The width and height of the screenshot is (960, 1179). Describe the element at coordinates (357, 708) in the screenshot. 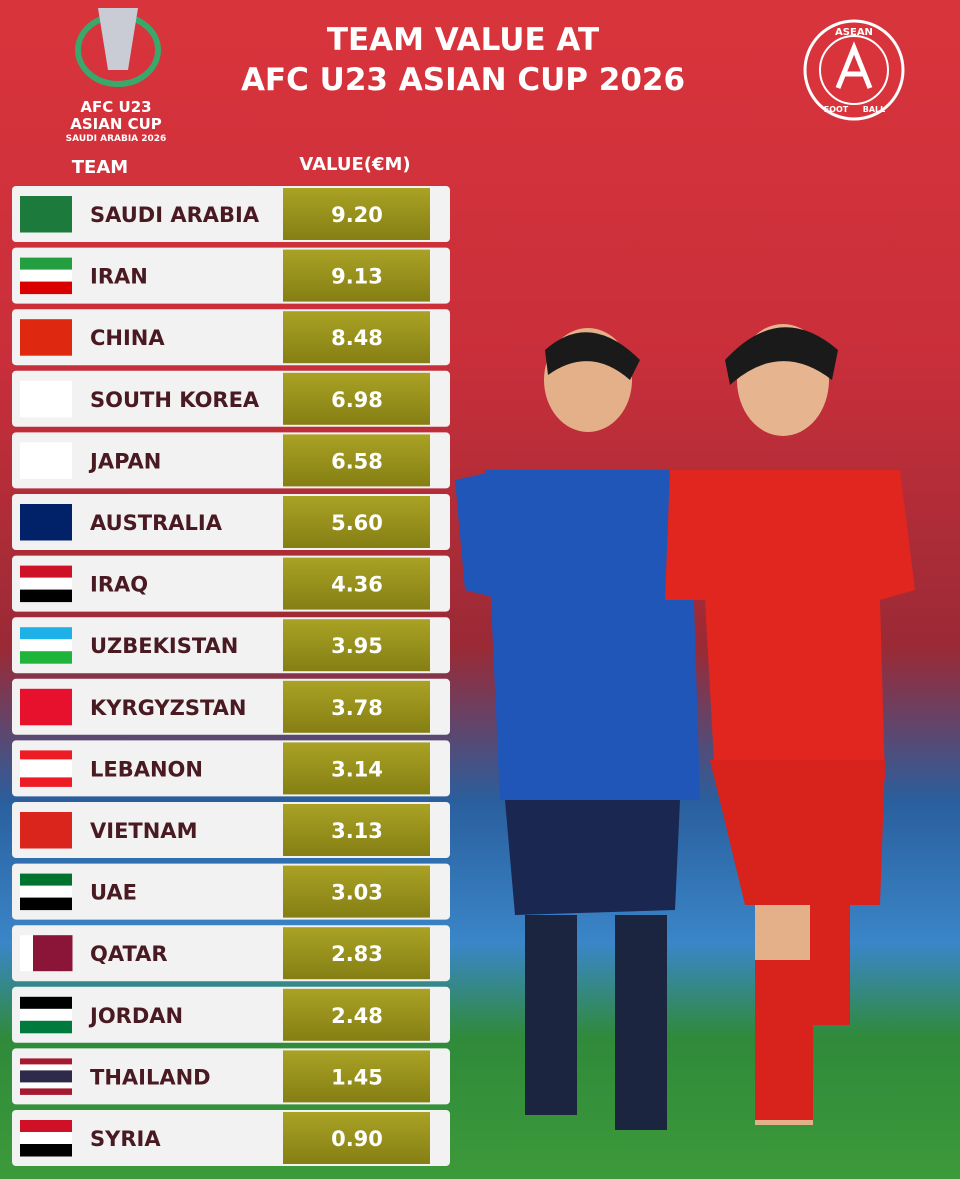

I see `team-value: 3.78` at that location.